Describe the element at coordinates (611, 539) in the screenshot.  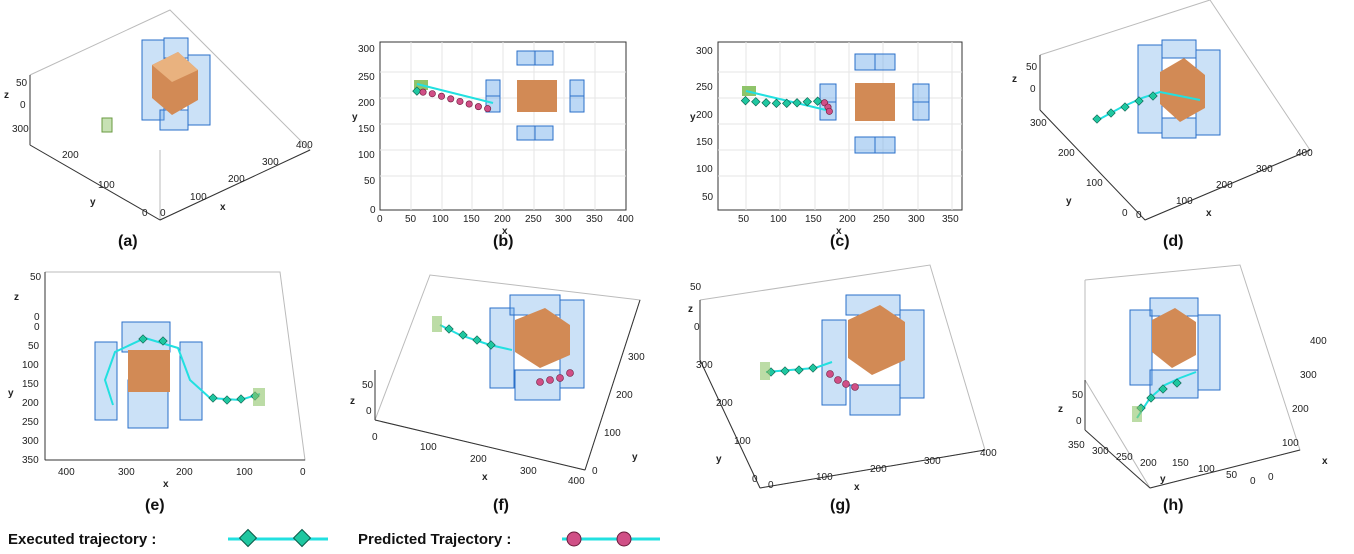
I see `legend-predicted-swatch` at that location.